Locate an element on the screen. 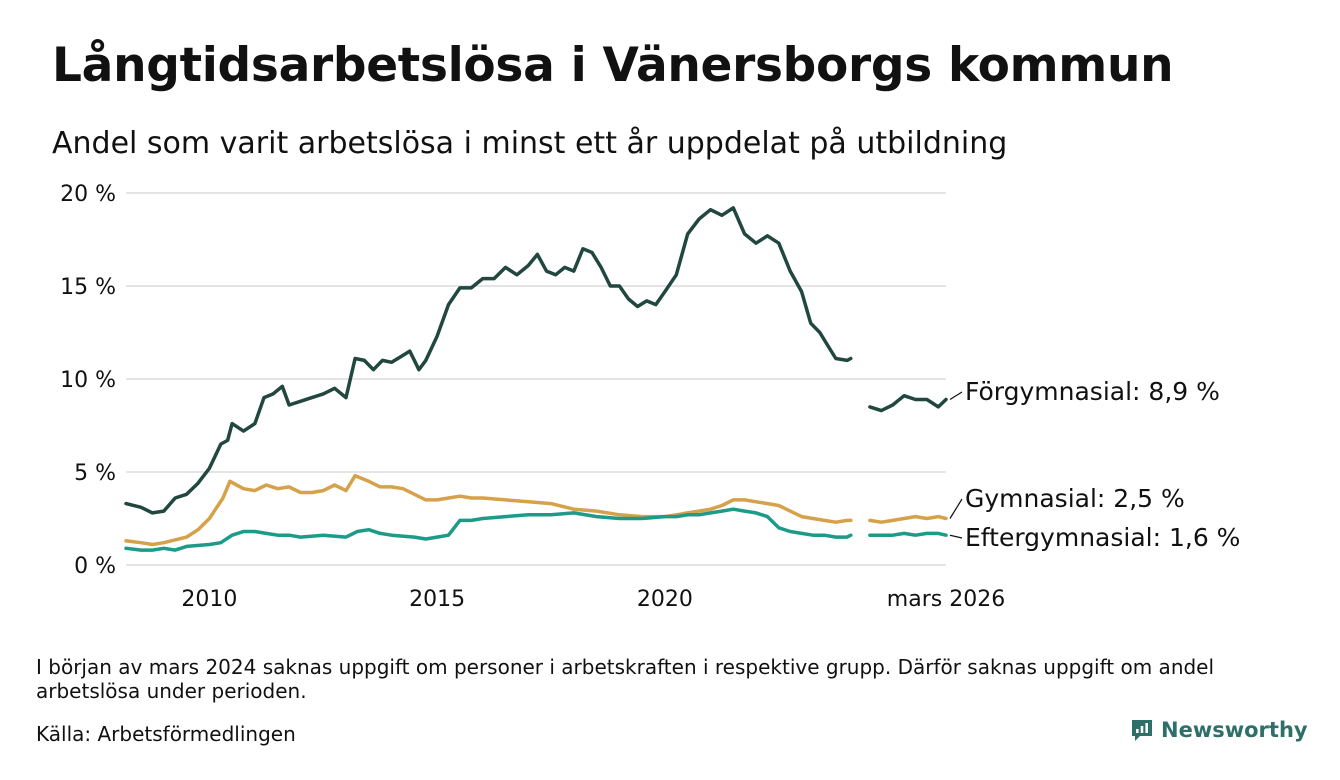 This screenshot has height=780, width=1340. end-label-gymnasial: Gymnasial: 2,5 % is located at coordinates (1075, 498).